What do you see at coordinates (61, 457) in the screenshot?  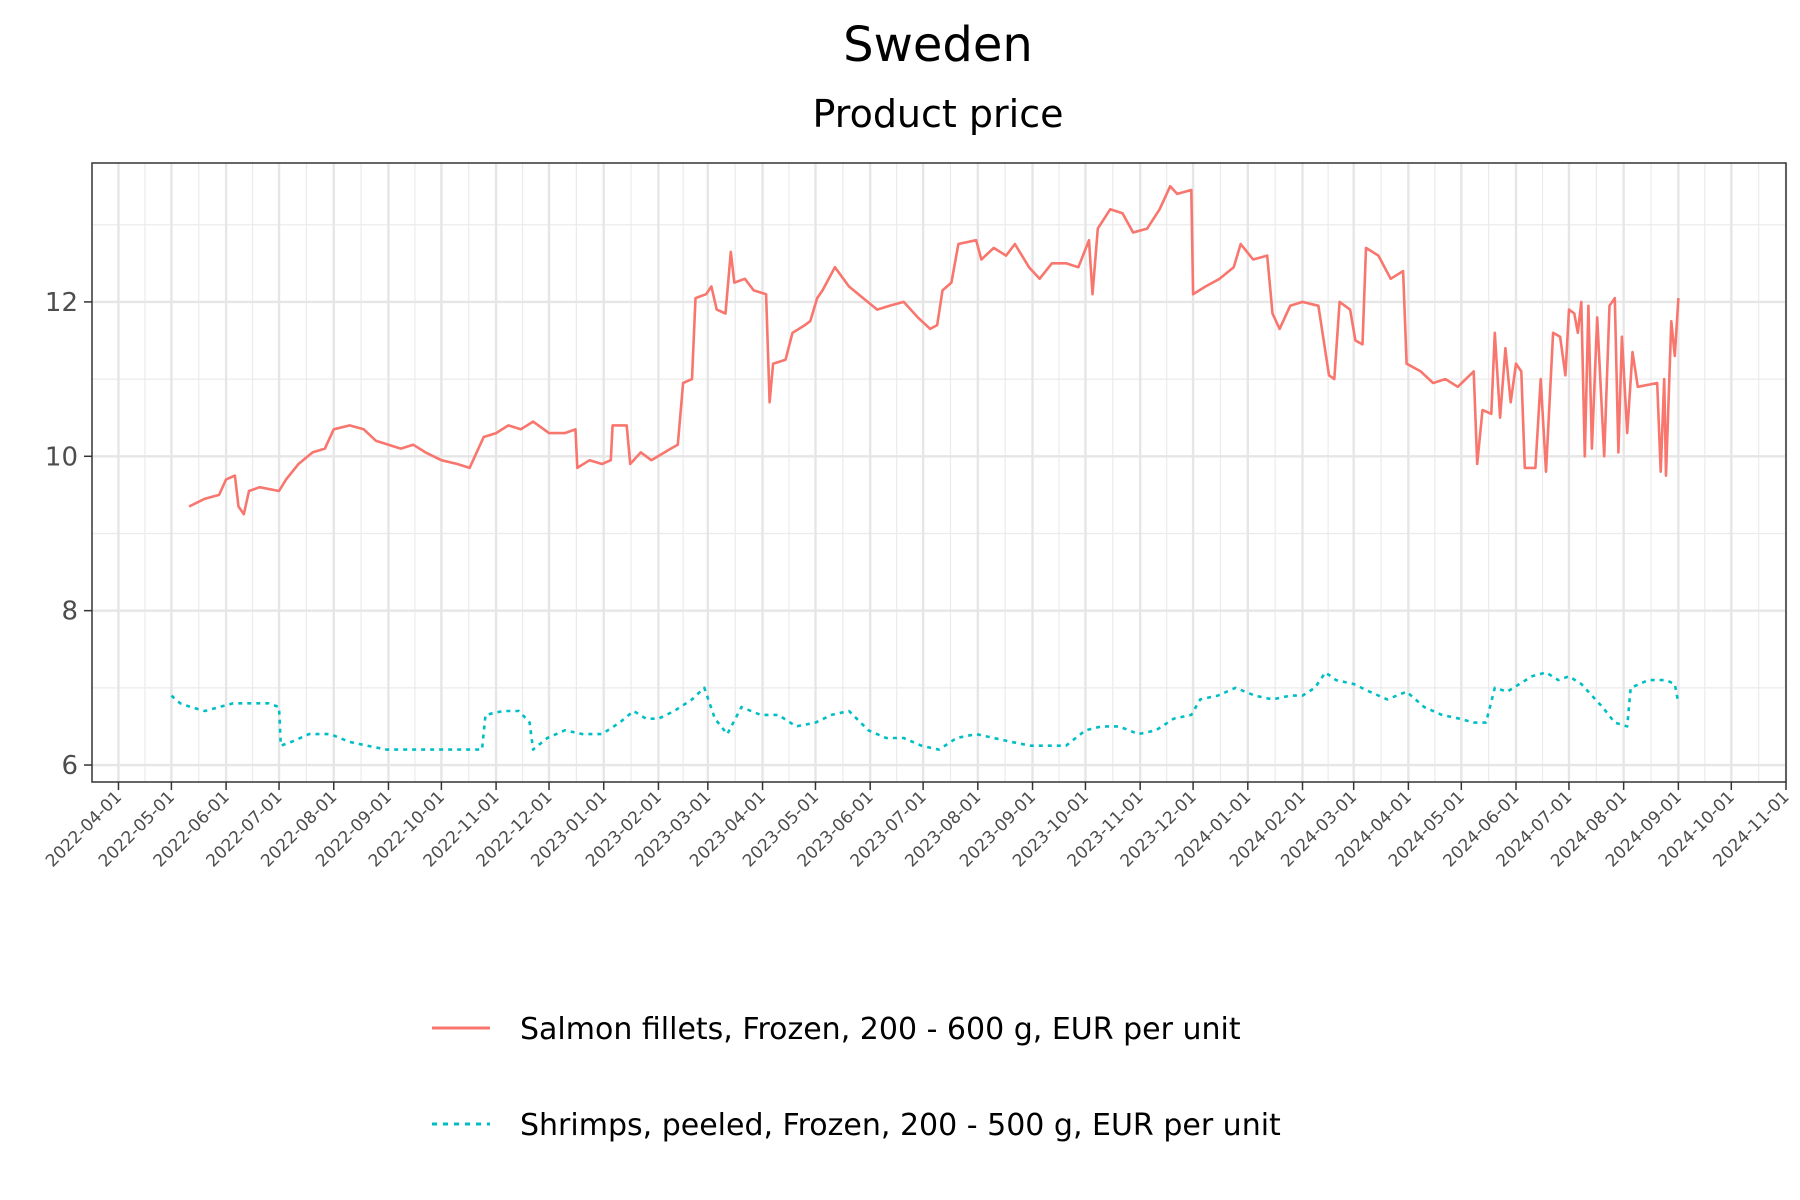 I see `y-tick-label: 10` at bounding box center [61, 457].